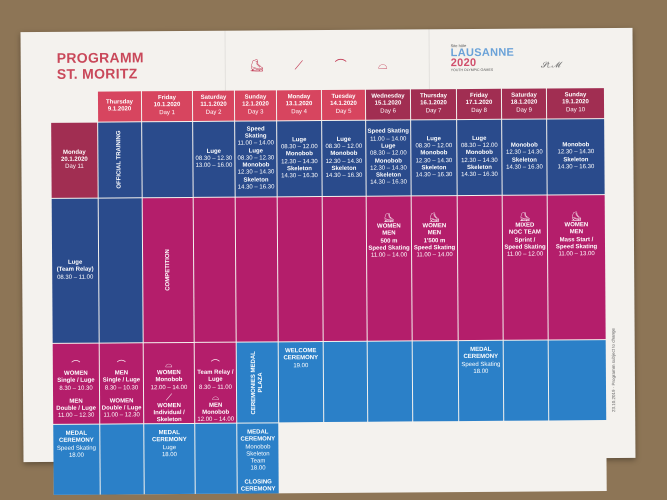 The image size is (667, 500). I want to click on row-label-official: OFFICIAL TRAINING, so click(120, 160).